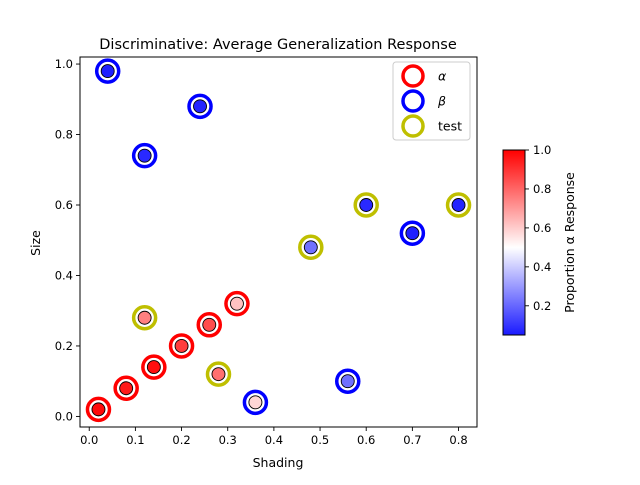 This screenshot has height=485, width=640. Describe the element at coordinates (542, 306) in the screenshot. I see `colorbar-tick-label: 0.2` at that location.